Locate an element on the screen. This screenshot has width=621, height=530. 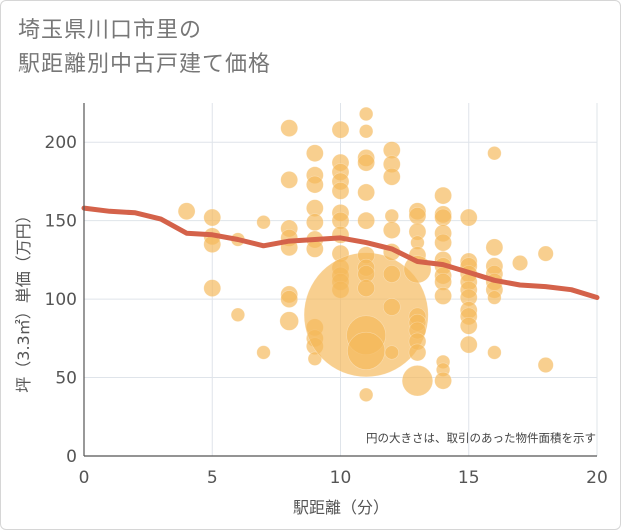
x-tick-label: 10 is located at coordinates (341, 478).